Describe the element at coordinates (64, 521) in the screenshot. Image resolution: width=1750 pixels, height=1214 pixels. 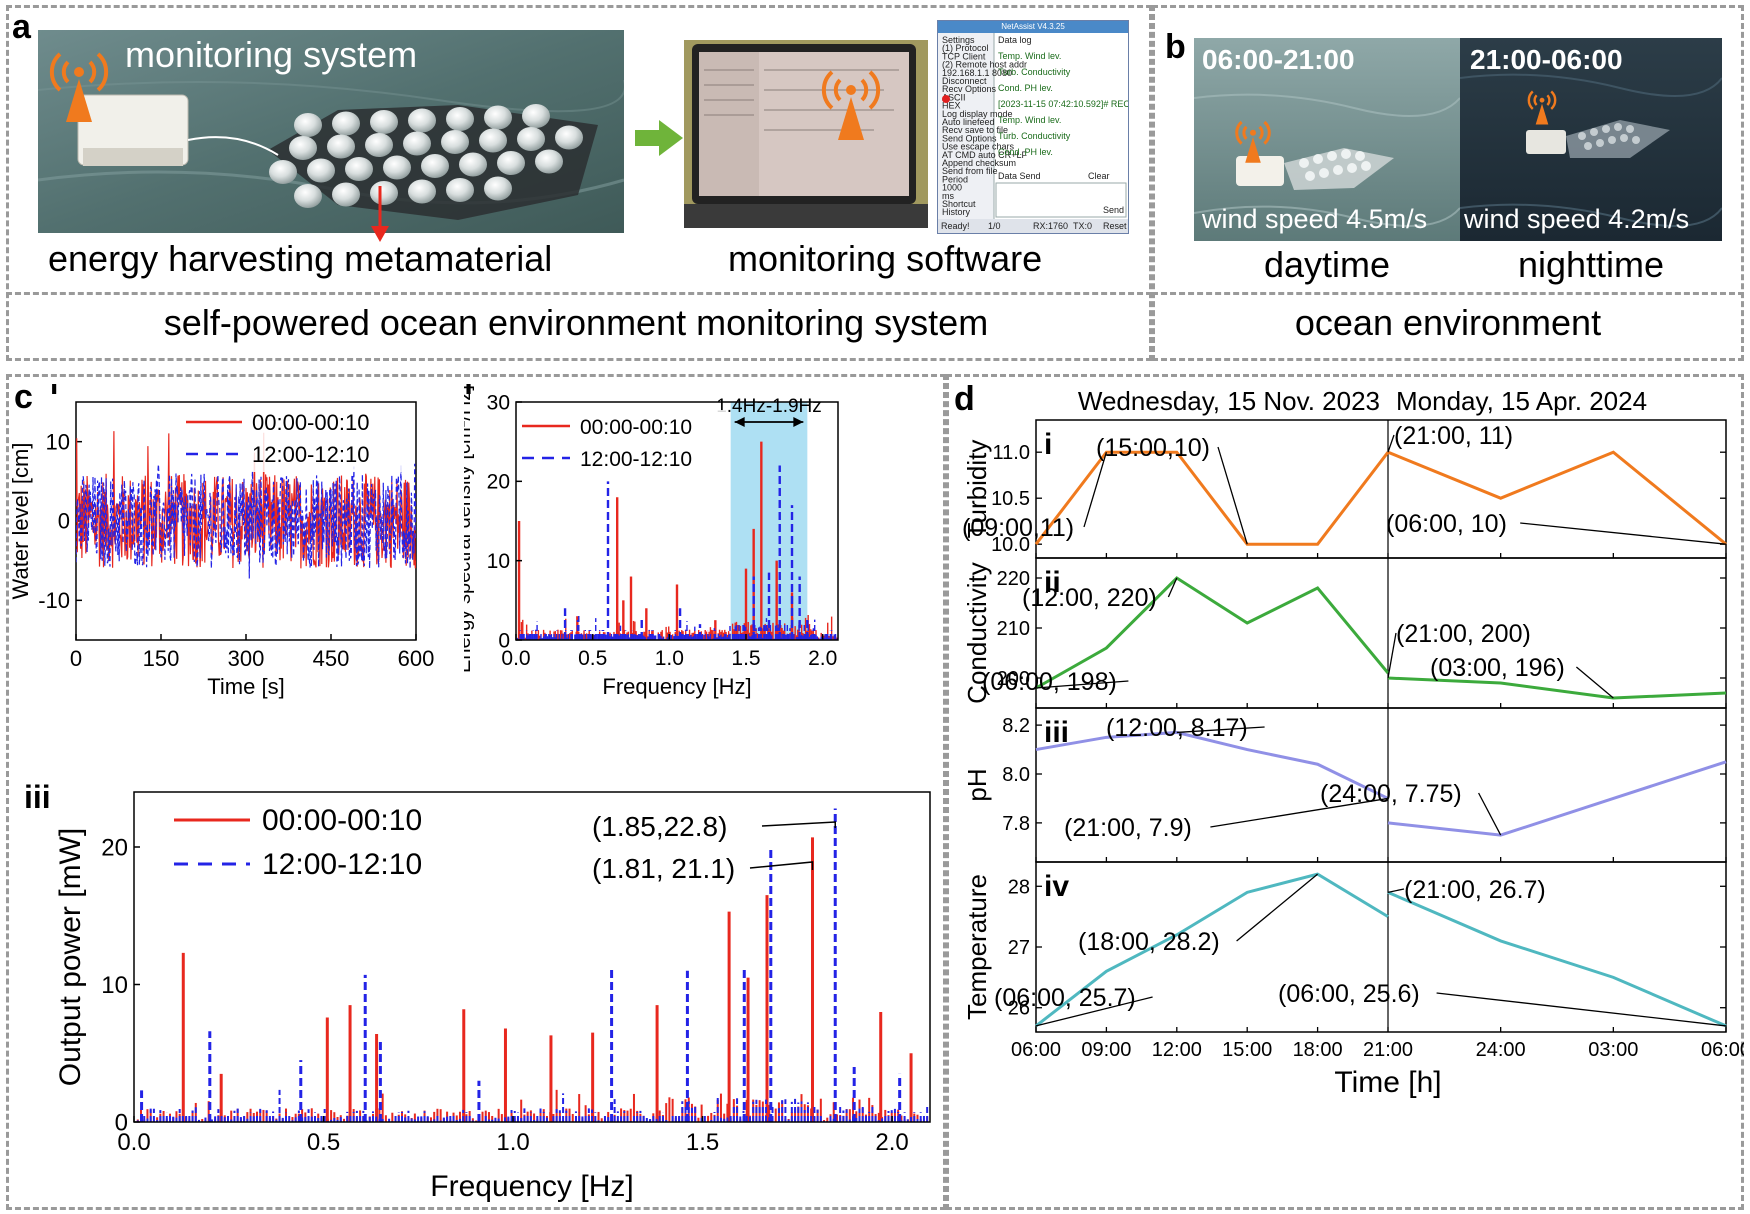
I see `y-tick-label: 0` at that location.